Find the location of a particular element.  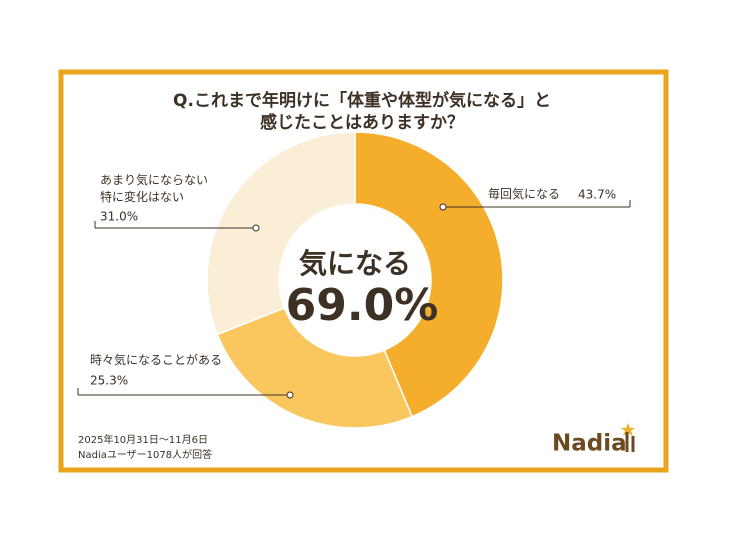

slice-label: 毎回気になる is located at coordinates (524, 194).